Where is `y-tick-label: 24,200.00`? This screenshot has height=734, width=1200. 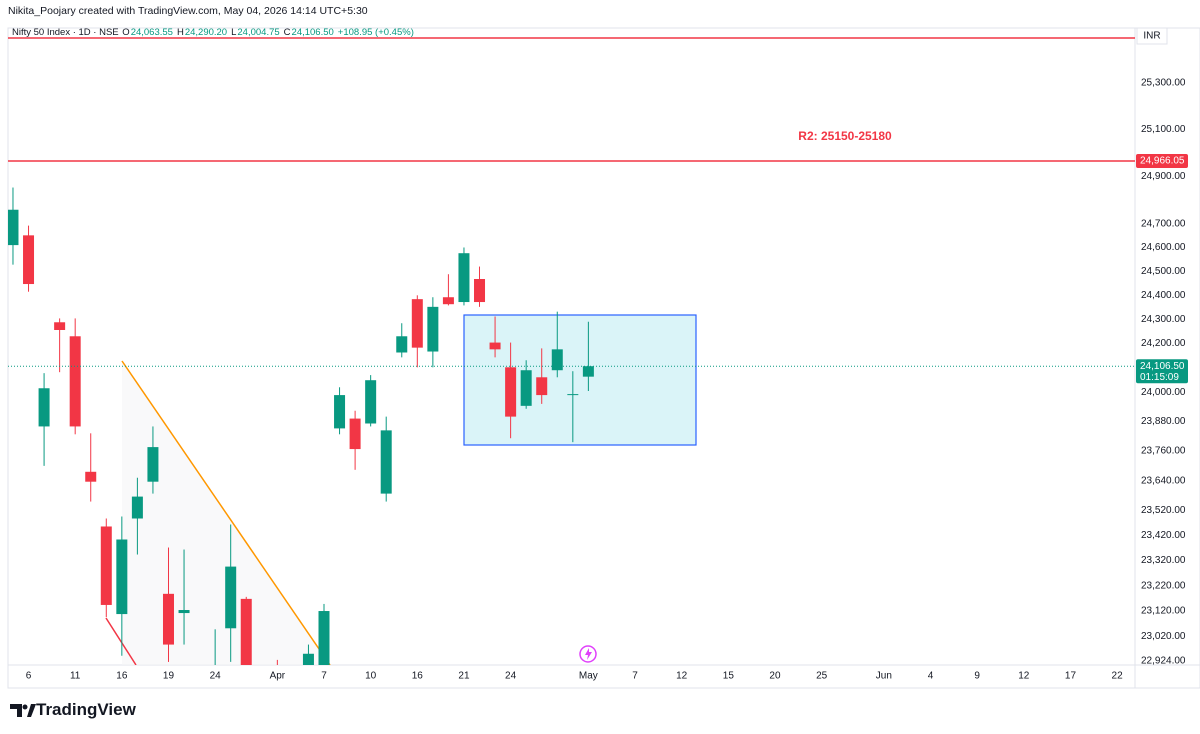
y-tick-label: 24,200.00 is located at coordinates (1163, 343).